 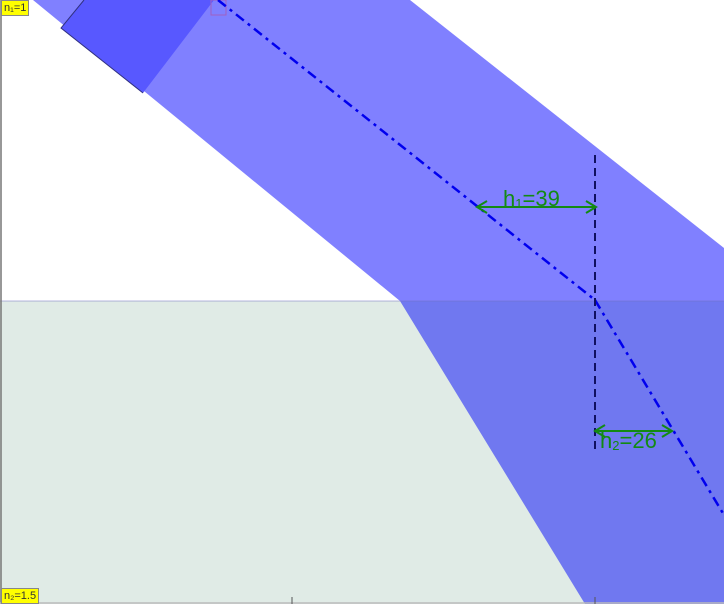 I want to click on h1-arrow, so click(x=536, y=207).